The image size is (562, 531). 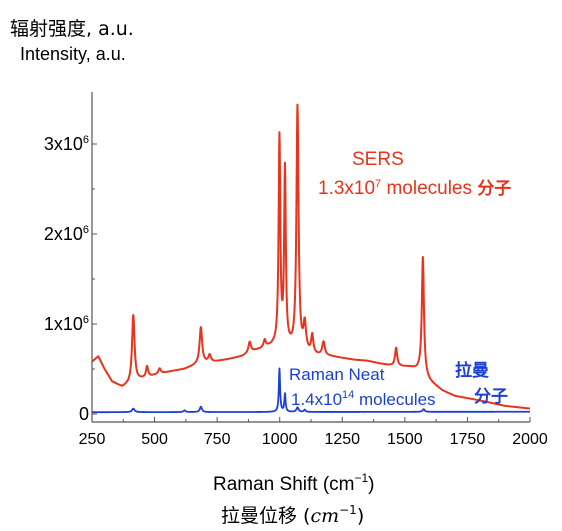 What do you see at coordinates (472, 370) in the screenshot?
I see `raman-cn-label-1: 拉曼` at bounding box center [472, 370].